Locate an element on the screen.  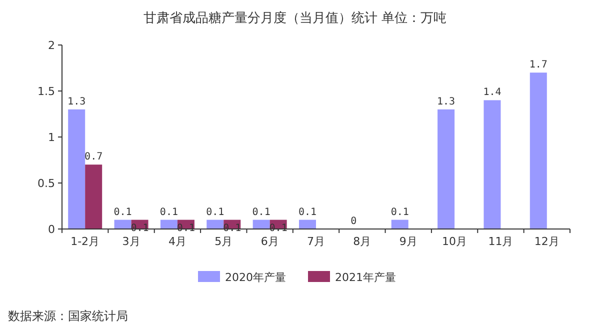
y-tick-label: 1 is located at coordinates (51, 137).